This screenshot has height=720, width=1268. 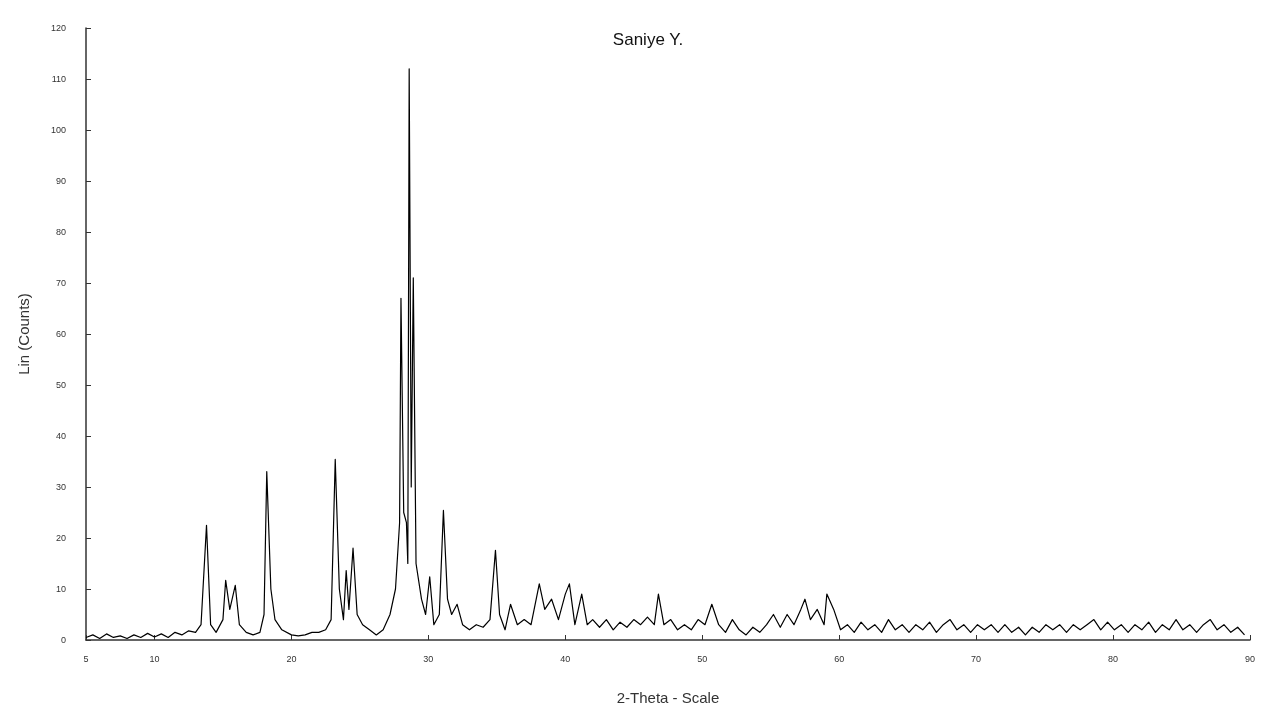 What do you see at coordinates (63, 640) in the screenshot?
I see `y-tick-label: 0` at bounding box center [63, 640].